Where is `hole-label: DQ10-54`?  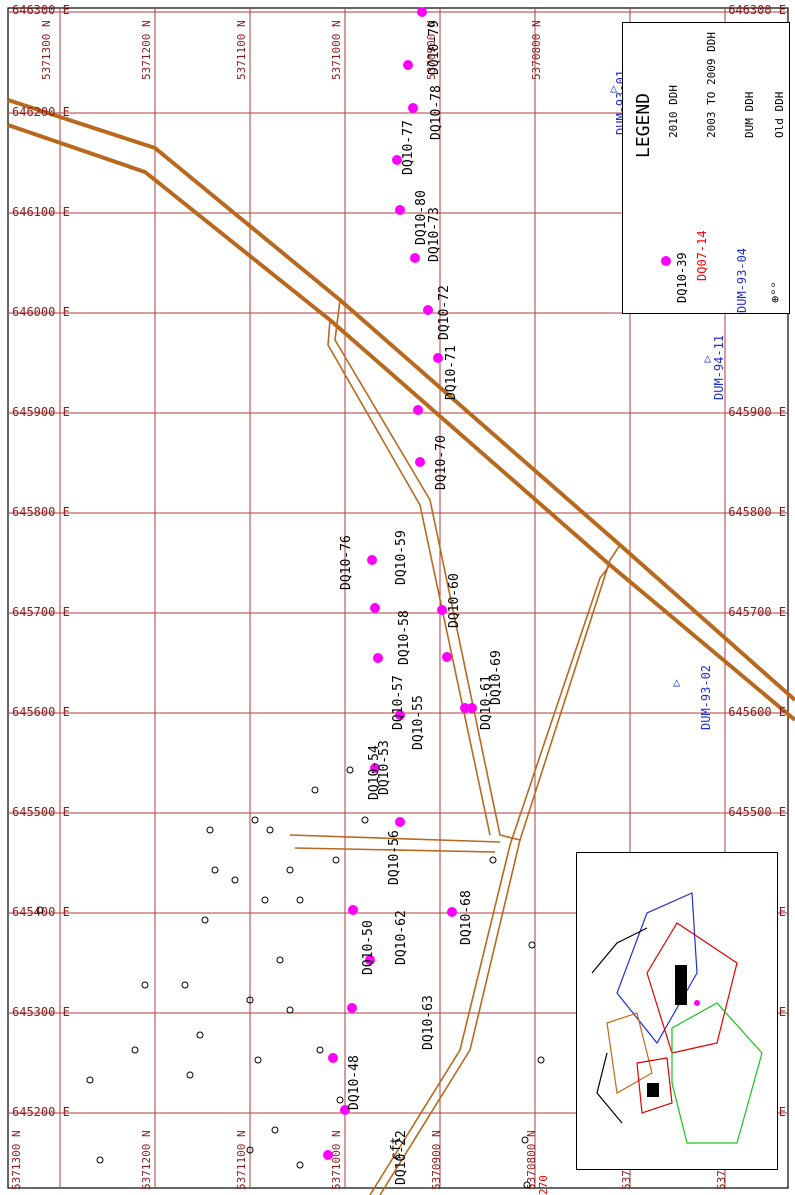
hole-label: DQ10-54 is located at coordinates (374, 772).